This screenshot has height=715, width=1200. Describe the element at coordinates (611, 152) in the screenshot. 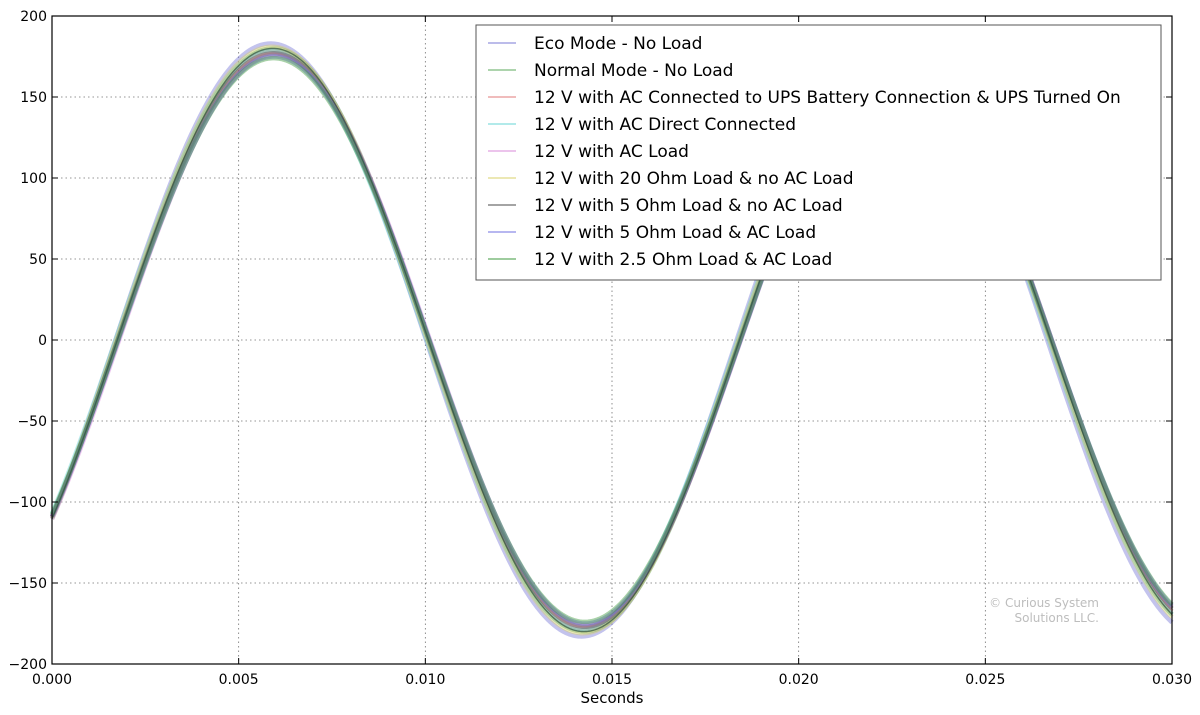

I see `legend-entry: 12 V with AC Load` at that location.